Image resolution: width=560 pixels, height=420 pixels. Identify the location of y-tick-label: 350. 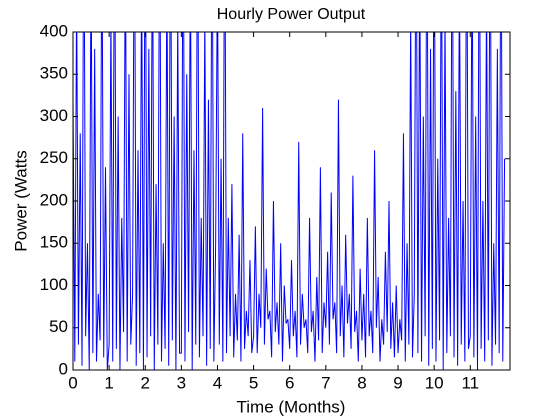
(54, 73).